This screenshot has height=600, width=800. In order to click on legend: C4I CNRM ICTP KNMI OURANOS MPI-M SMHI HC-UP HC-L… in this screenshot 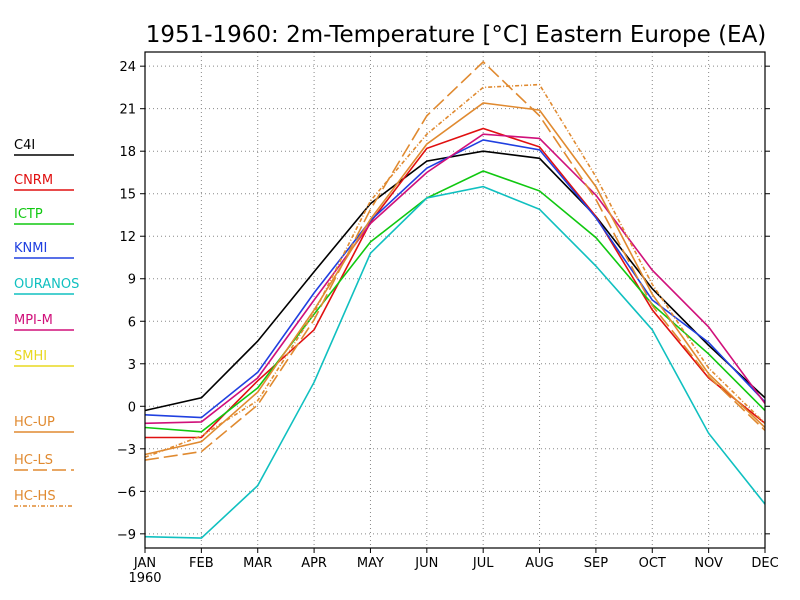, I will do `click(46, 322)`.